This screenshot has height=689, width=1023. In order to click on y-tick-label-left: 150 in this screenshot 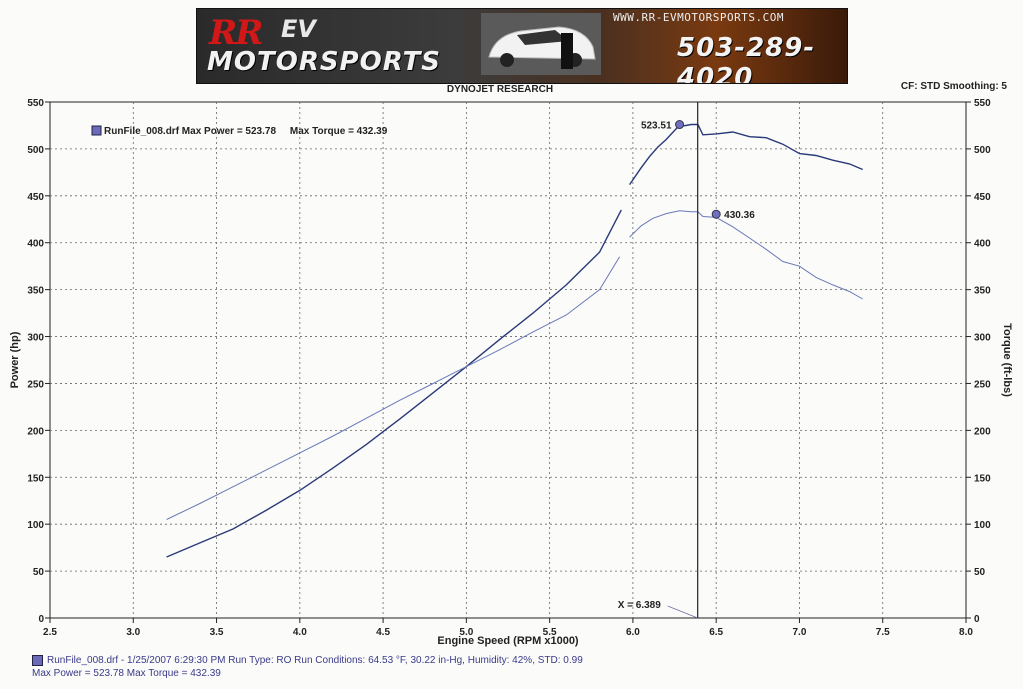, I will do `click(35, 478)`.